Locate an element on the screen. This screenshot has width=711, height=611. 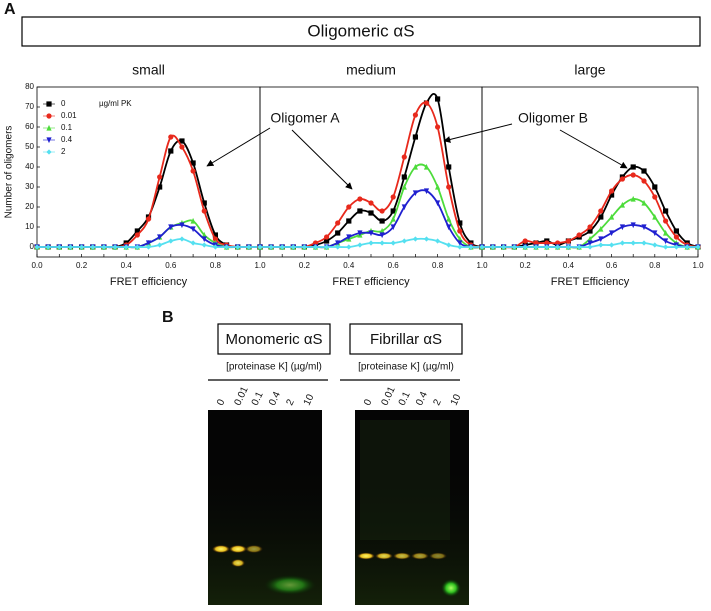
y-axis-label: Number of oligomers is located at coordinates (9, 172).